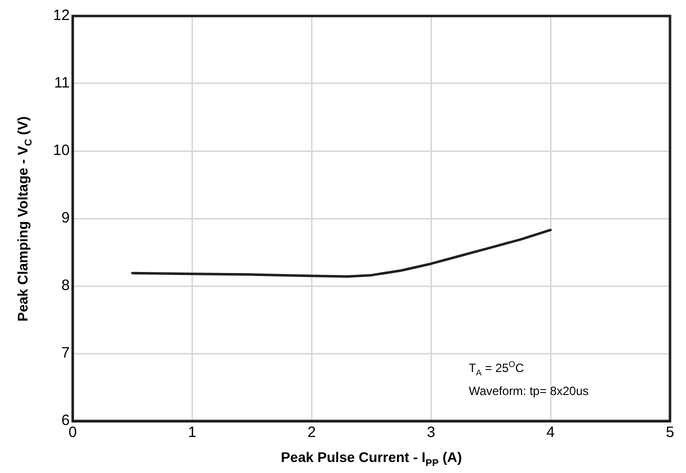 The image size is (686, 473). What do you see at coordinates (431, 433) in the screenshot?
I see `x-tick-label: 3` at bounding box center [431, 433].